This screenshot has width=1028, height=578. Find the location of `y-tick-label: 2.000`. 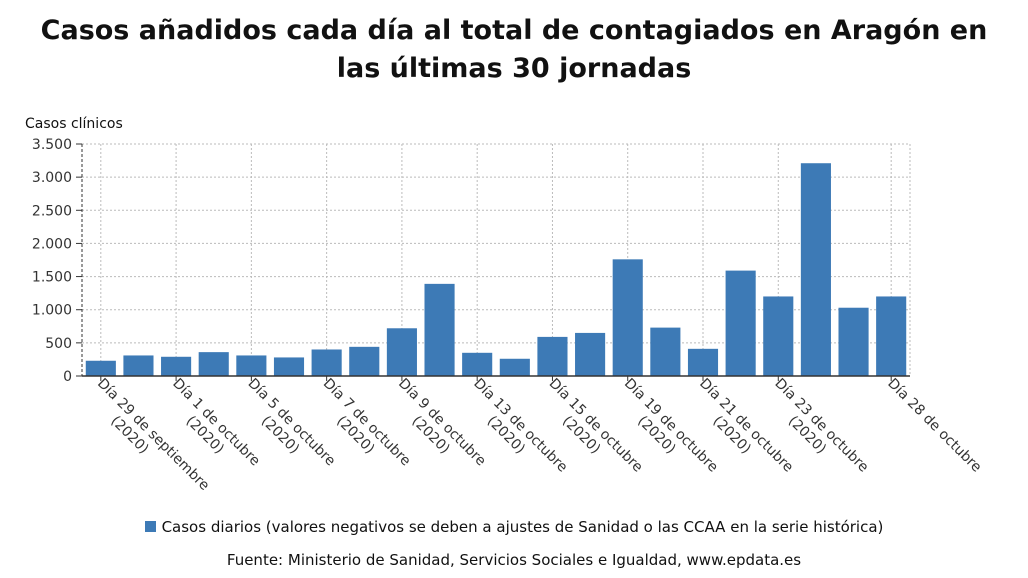

y-tick-label: 2.000 is located at coordinates (52, 244).